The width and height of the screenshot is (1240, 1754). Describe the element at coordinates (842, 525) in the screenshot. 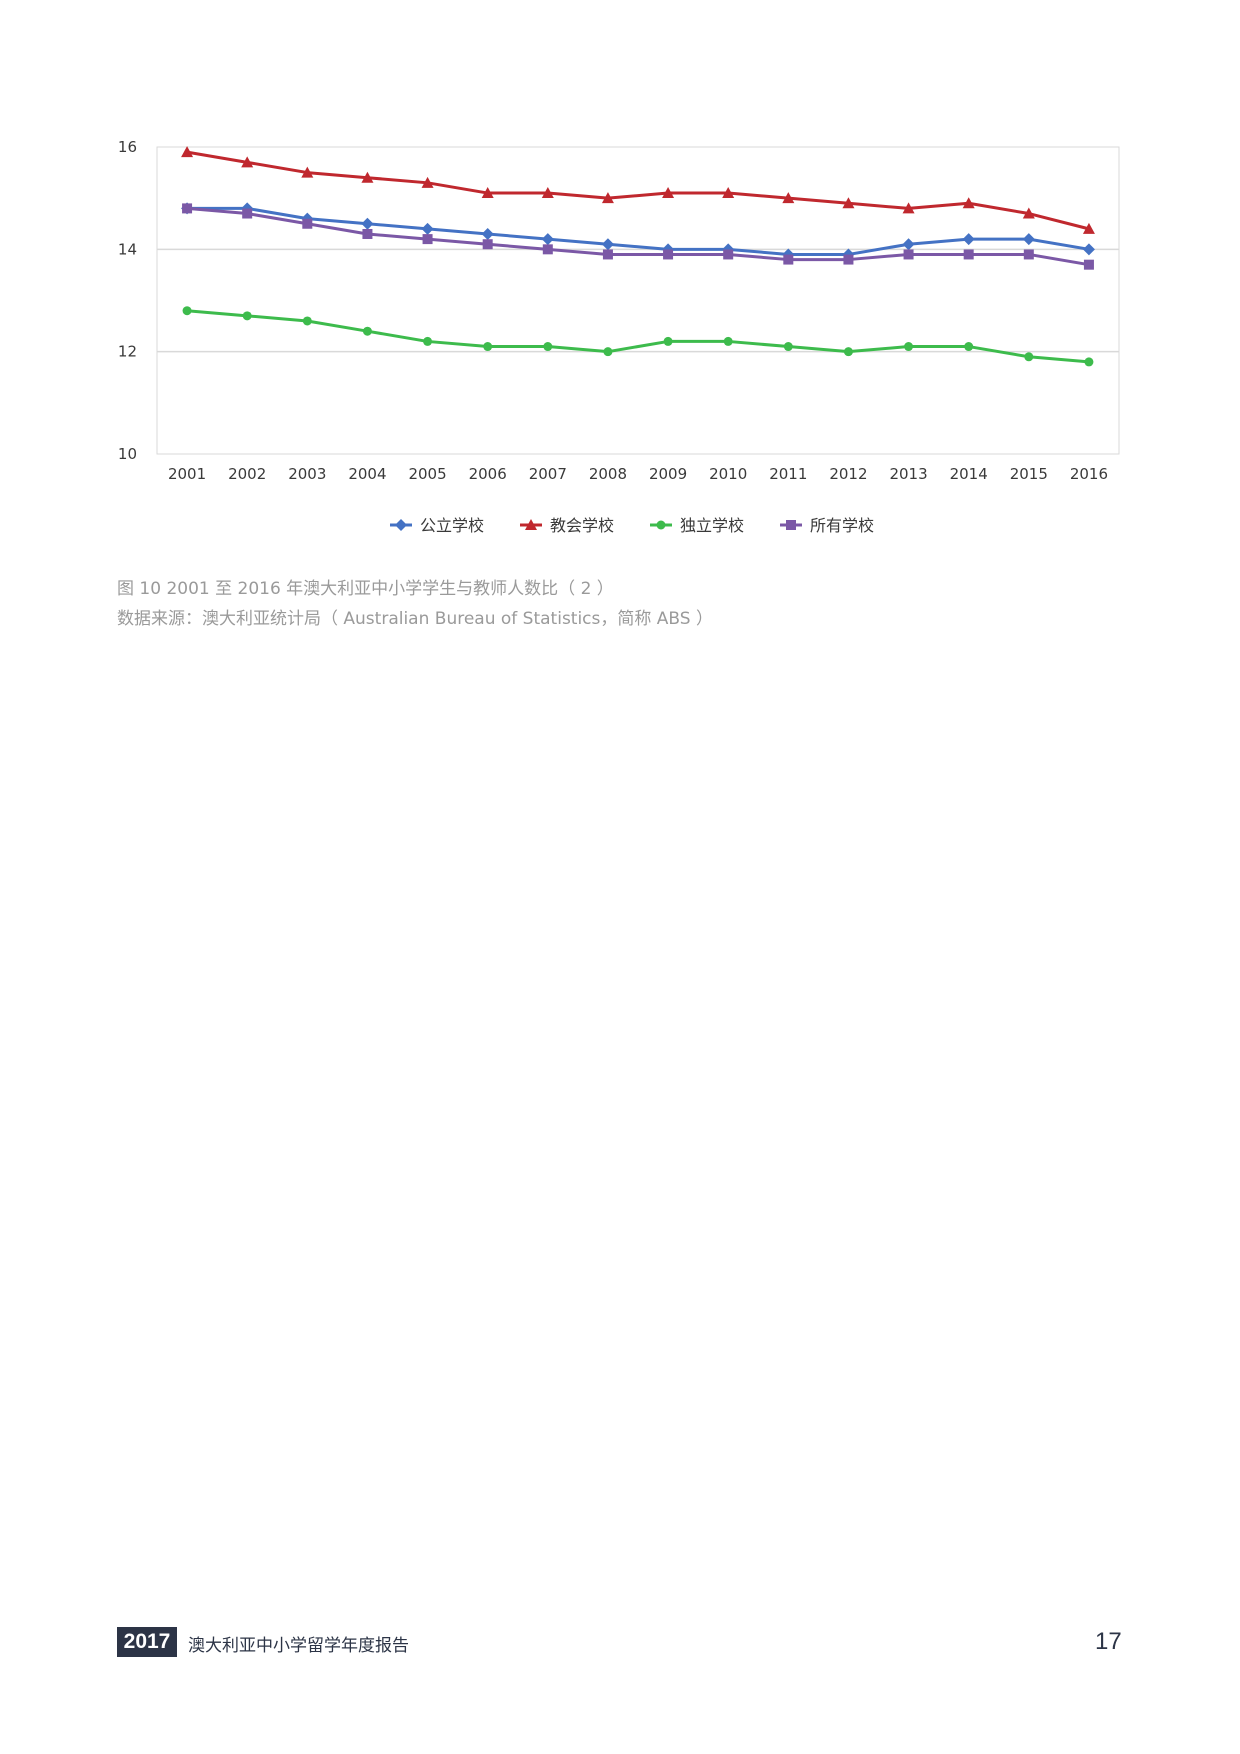

I see `legend-label: 所有学校` at that location.